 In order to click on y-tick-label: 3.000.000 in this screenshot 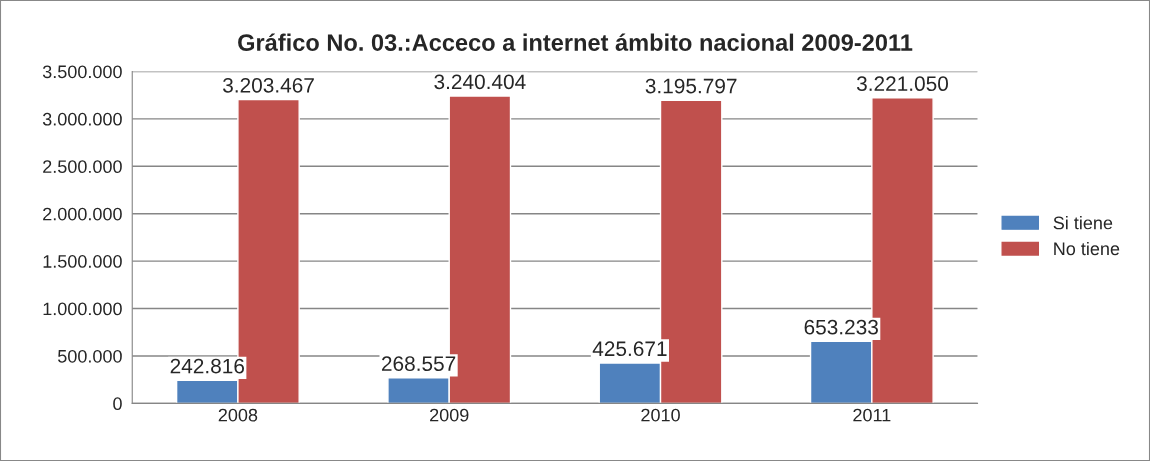, I will do `click(82, 119)`.